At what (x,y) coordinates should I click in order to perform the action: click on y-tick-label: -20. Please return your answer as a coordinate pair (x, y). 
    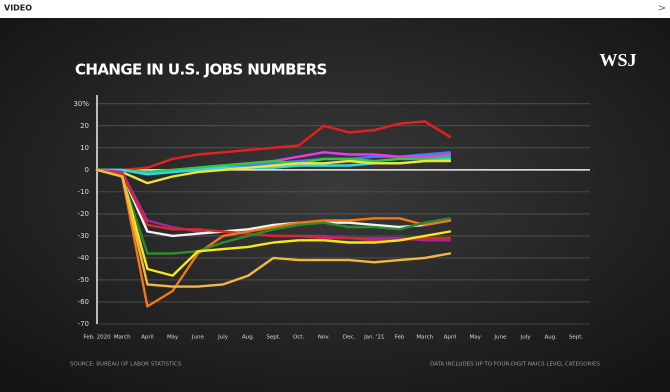
    Looking at the image, I should click on (83, 214).